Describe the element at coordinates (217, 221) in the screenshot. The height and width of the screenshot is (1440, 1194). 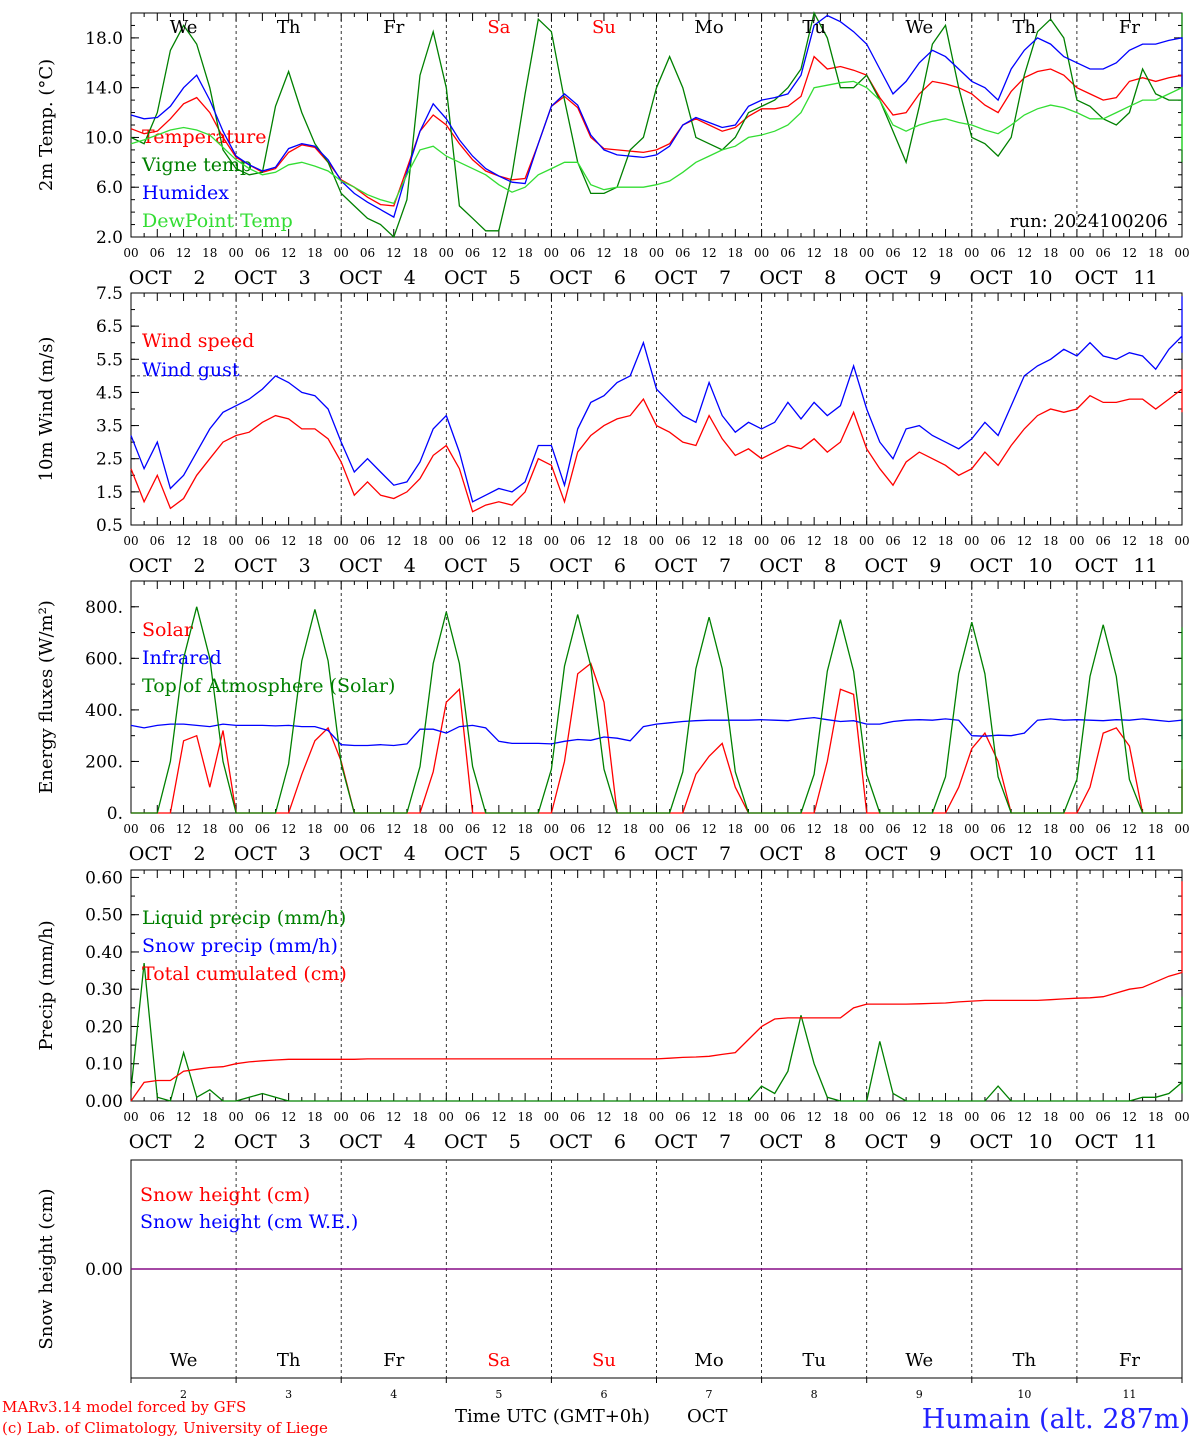
I see `legend-entry: DewPoint Temp` at that location.